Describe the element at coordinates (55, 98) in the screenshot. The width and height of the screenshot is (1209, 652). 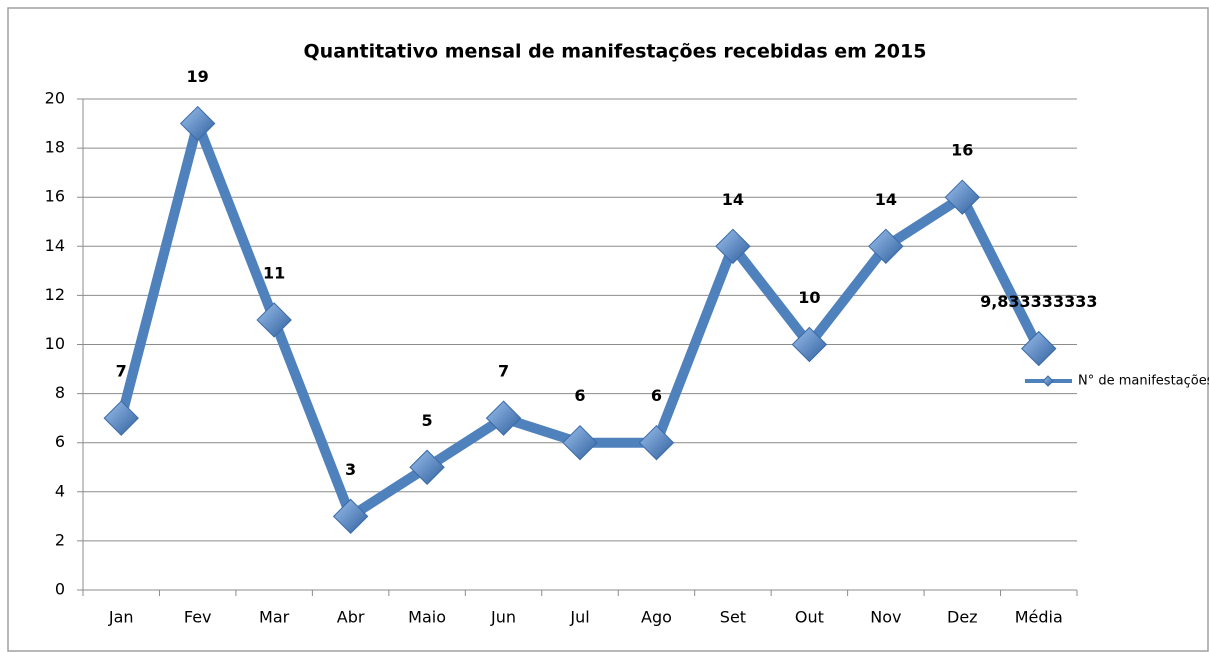
I see `y-tick-label: 20` at that location.